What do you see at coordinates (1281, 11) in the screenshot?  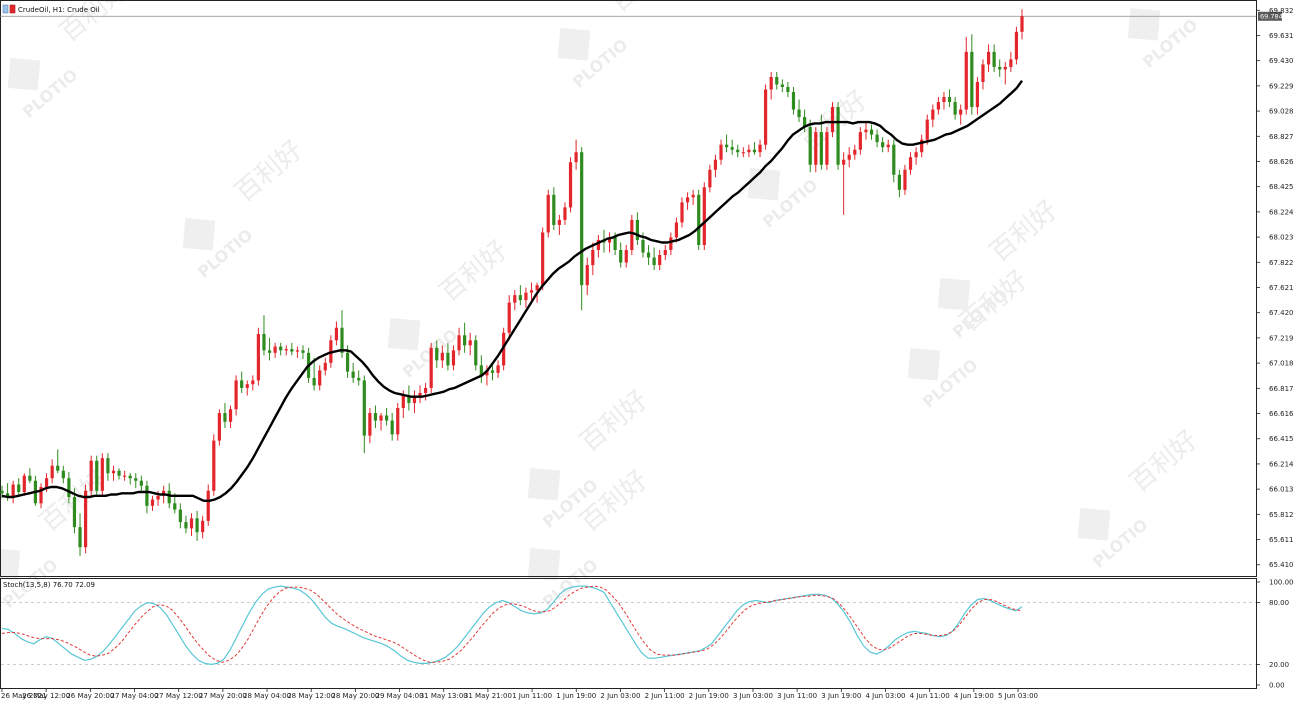 I see `y-tick-label: 69.832` at bounding box center [1281, 11].